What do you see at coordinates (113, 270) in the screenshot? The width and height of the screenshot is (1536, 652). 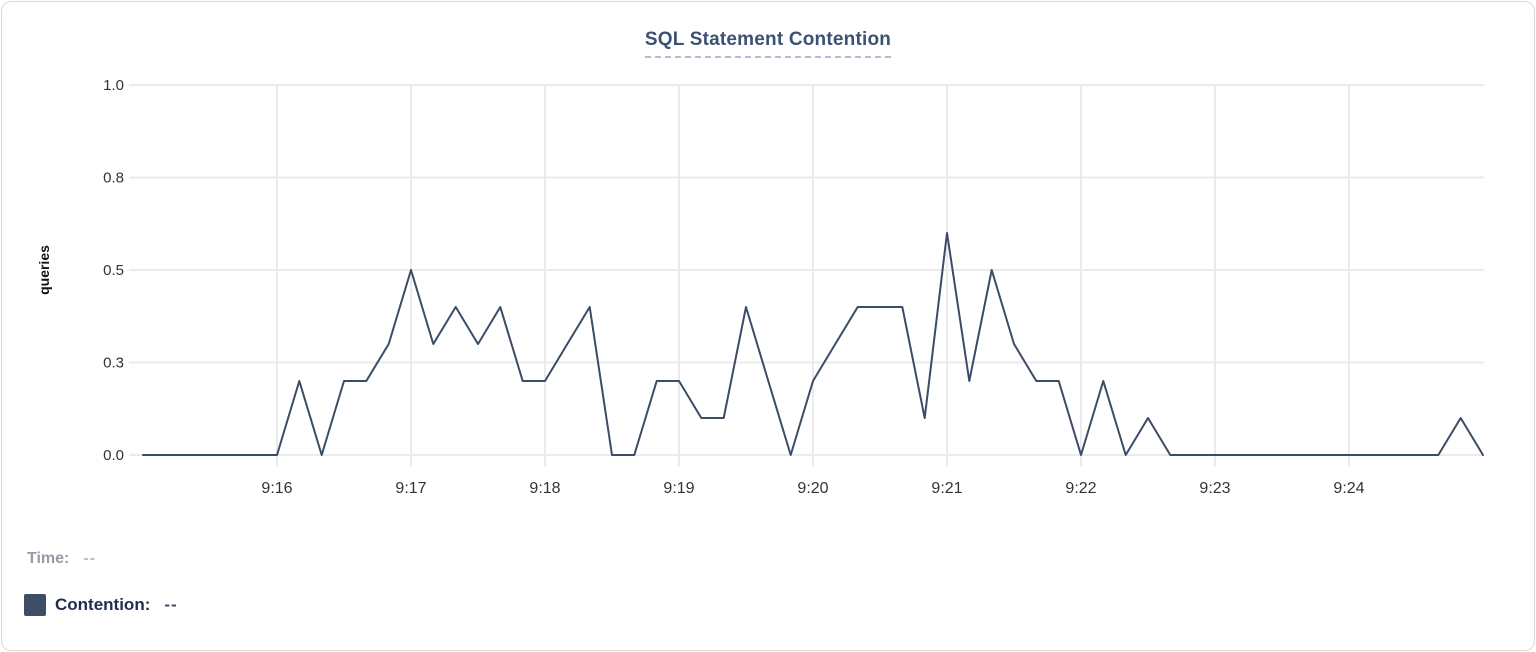 I see `y-tick-label: 0.5` at bounding box center [113, 270].